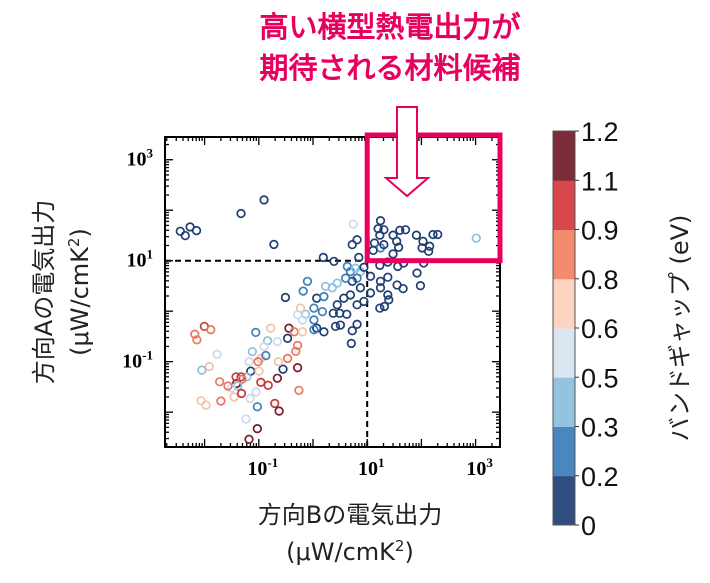 The width and height of the screenshot is (710, 583). I want to click on x-tick-label: 10¹, so click(371, 467).